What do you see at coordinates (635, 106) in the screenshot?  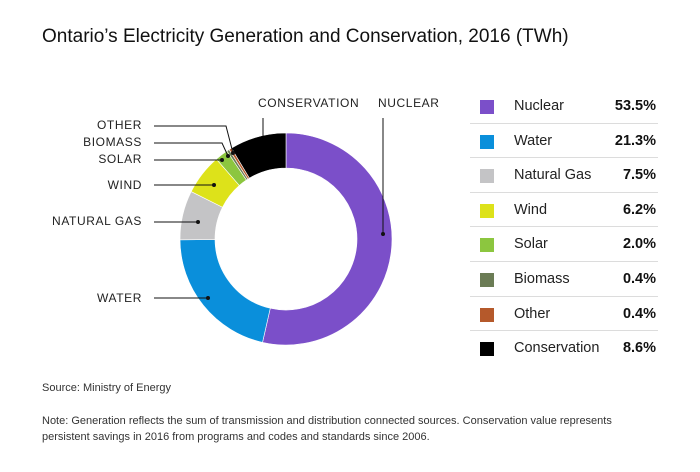 I see `legend-value: 53.5%` at bounding box center [635, 106].